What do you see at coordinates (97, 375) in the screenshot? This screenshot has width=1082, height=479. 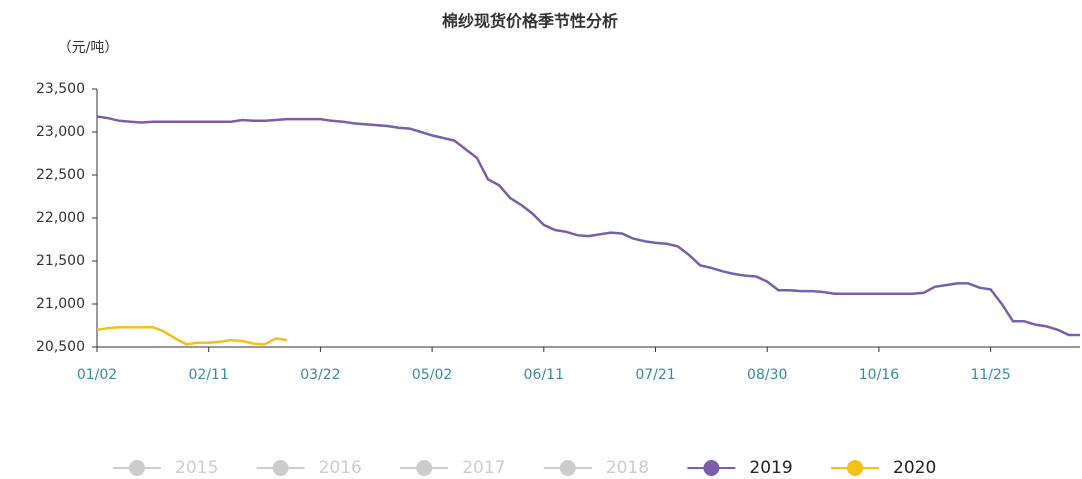 I see `x-tick-label: 01/02` at bounding box center [97, 375].